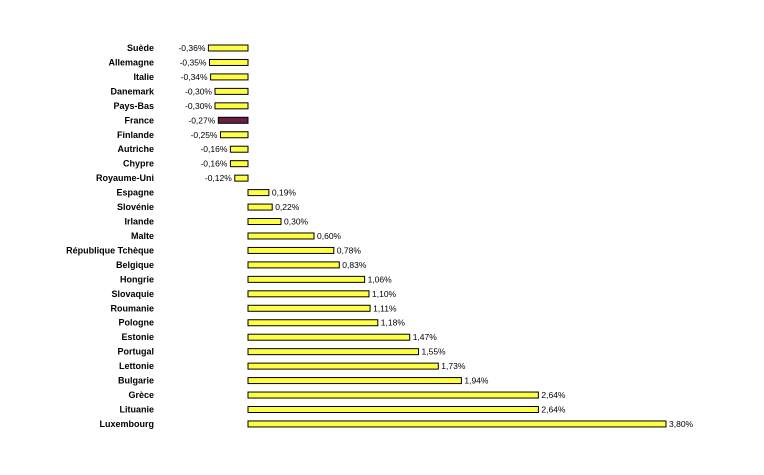  I want to click on bar-luxembourg, so click(457, 424).